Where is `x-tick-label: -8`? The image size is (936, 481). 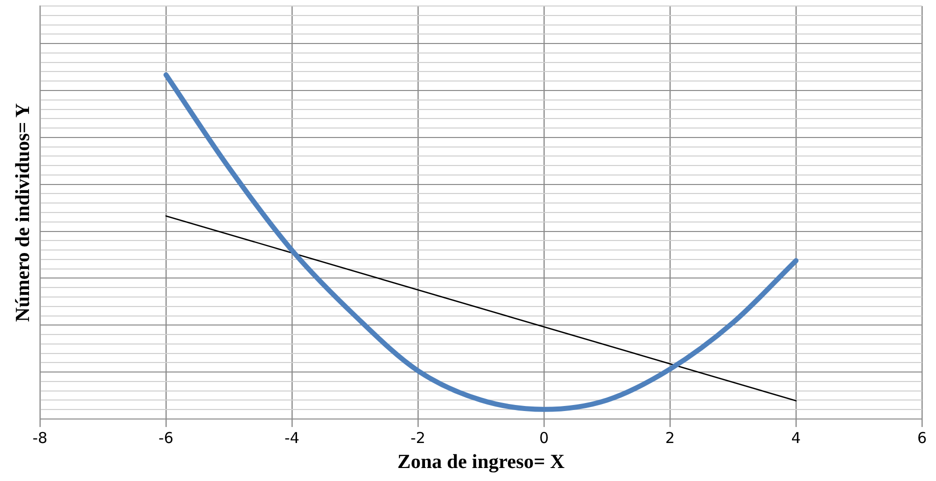 x-tick-label: -8 is located at coordinates (40, 437).